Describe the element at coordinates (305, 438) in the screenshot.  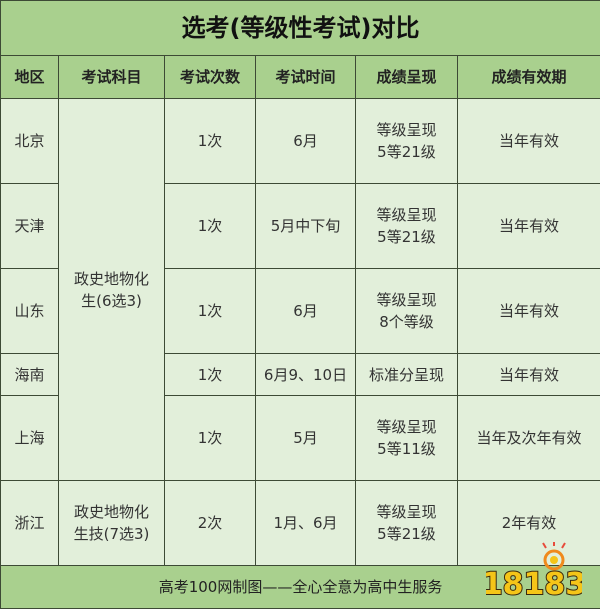
I see `cell-date: 5月` at that location.